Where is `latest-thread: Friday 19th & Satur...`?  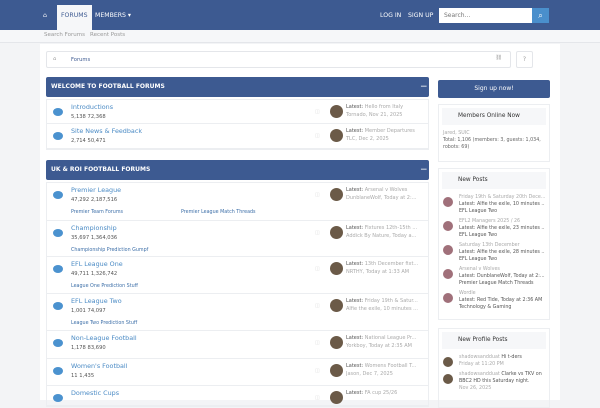 latest-thread: Friday 19th & Satur... is located at coordinates (391, 301).